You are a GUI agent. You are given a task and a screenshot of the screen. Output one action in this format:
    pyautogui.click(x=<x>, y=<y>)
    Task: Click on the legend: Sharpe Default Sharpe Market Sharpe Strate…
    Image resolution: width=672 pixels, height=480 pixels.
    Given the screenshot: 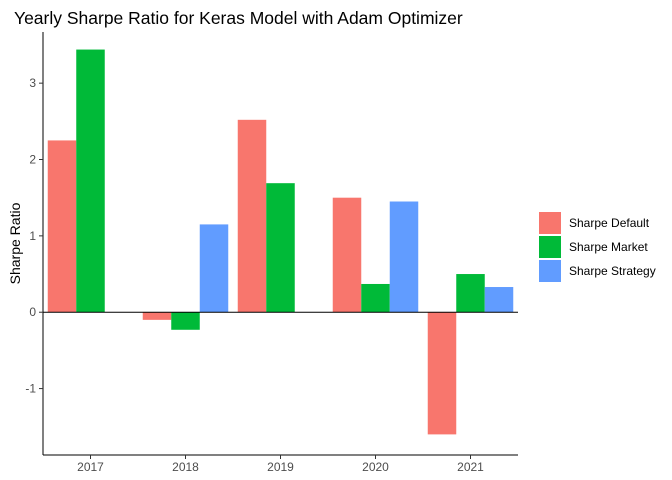 What is the action you would take?
    pyautogui.click(x=597, y=247)
    